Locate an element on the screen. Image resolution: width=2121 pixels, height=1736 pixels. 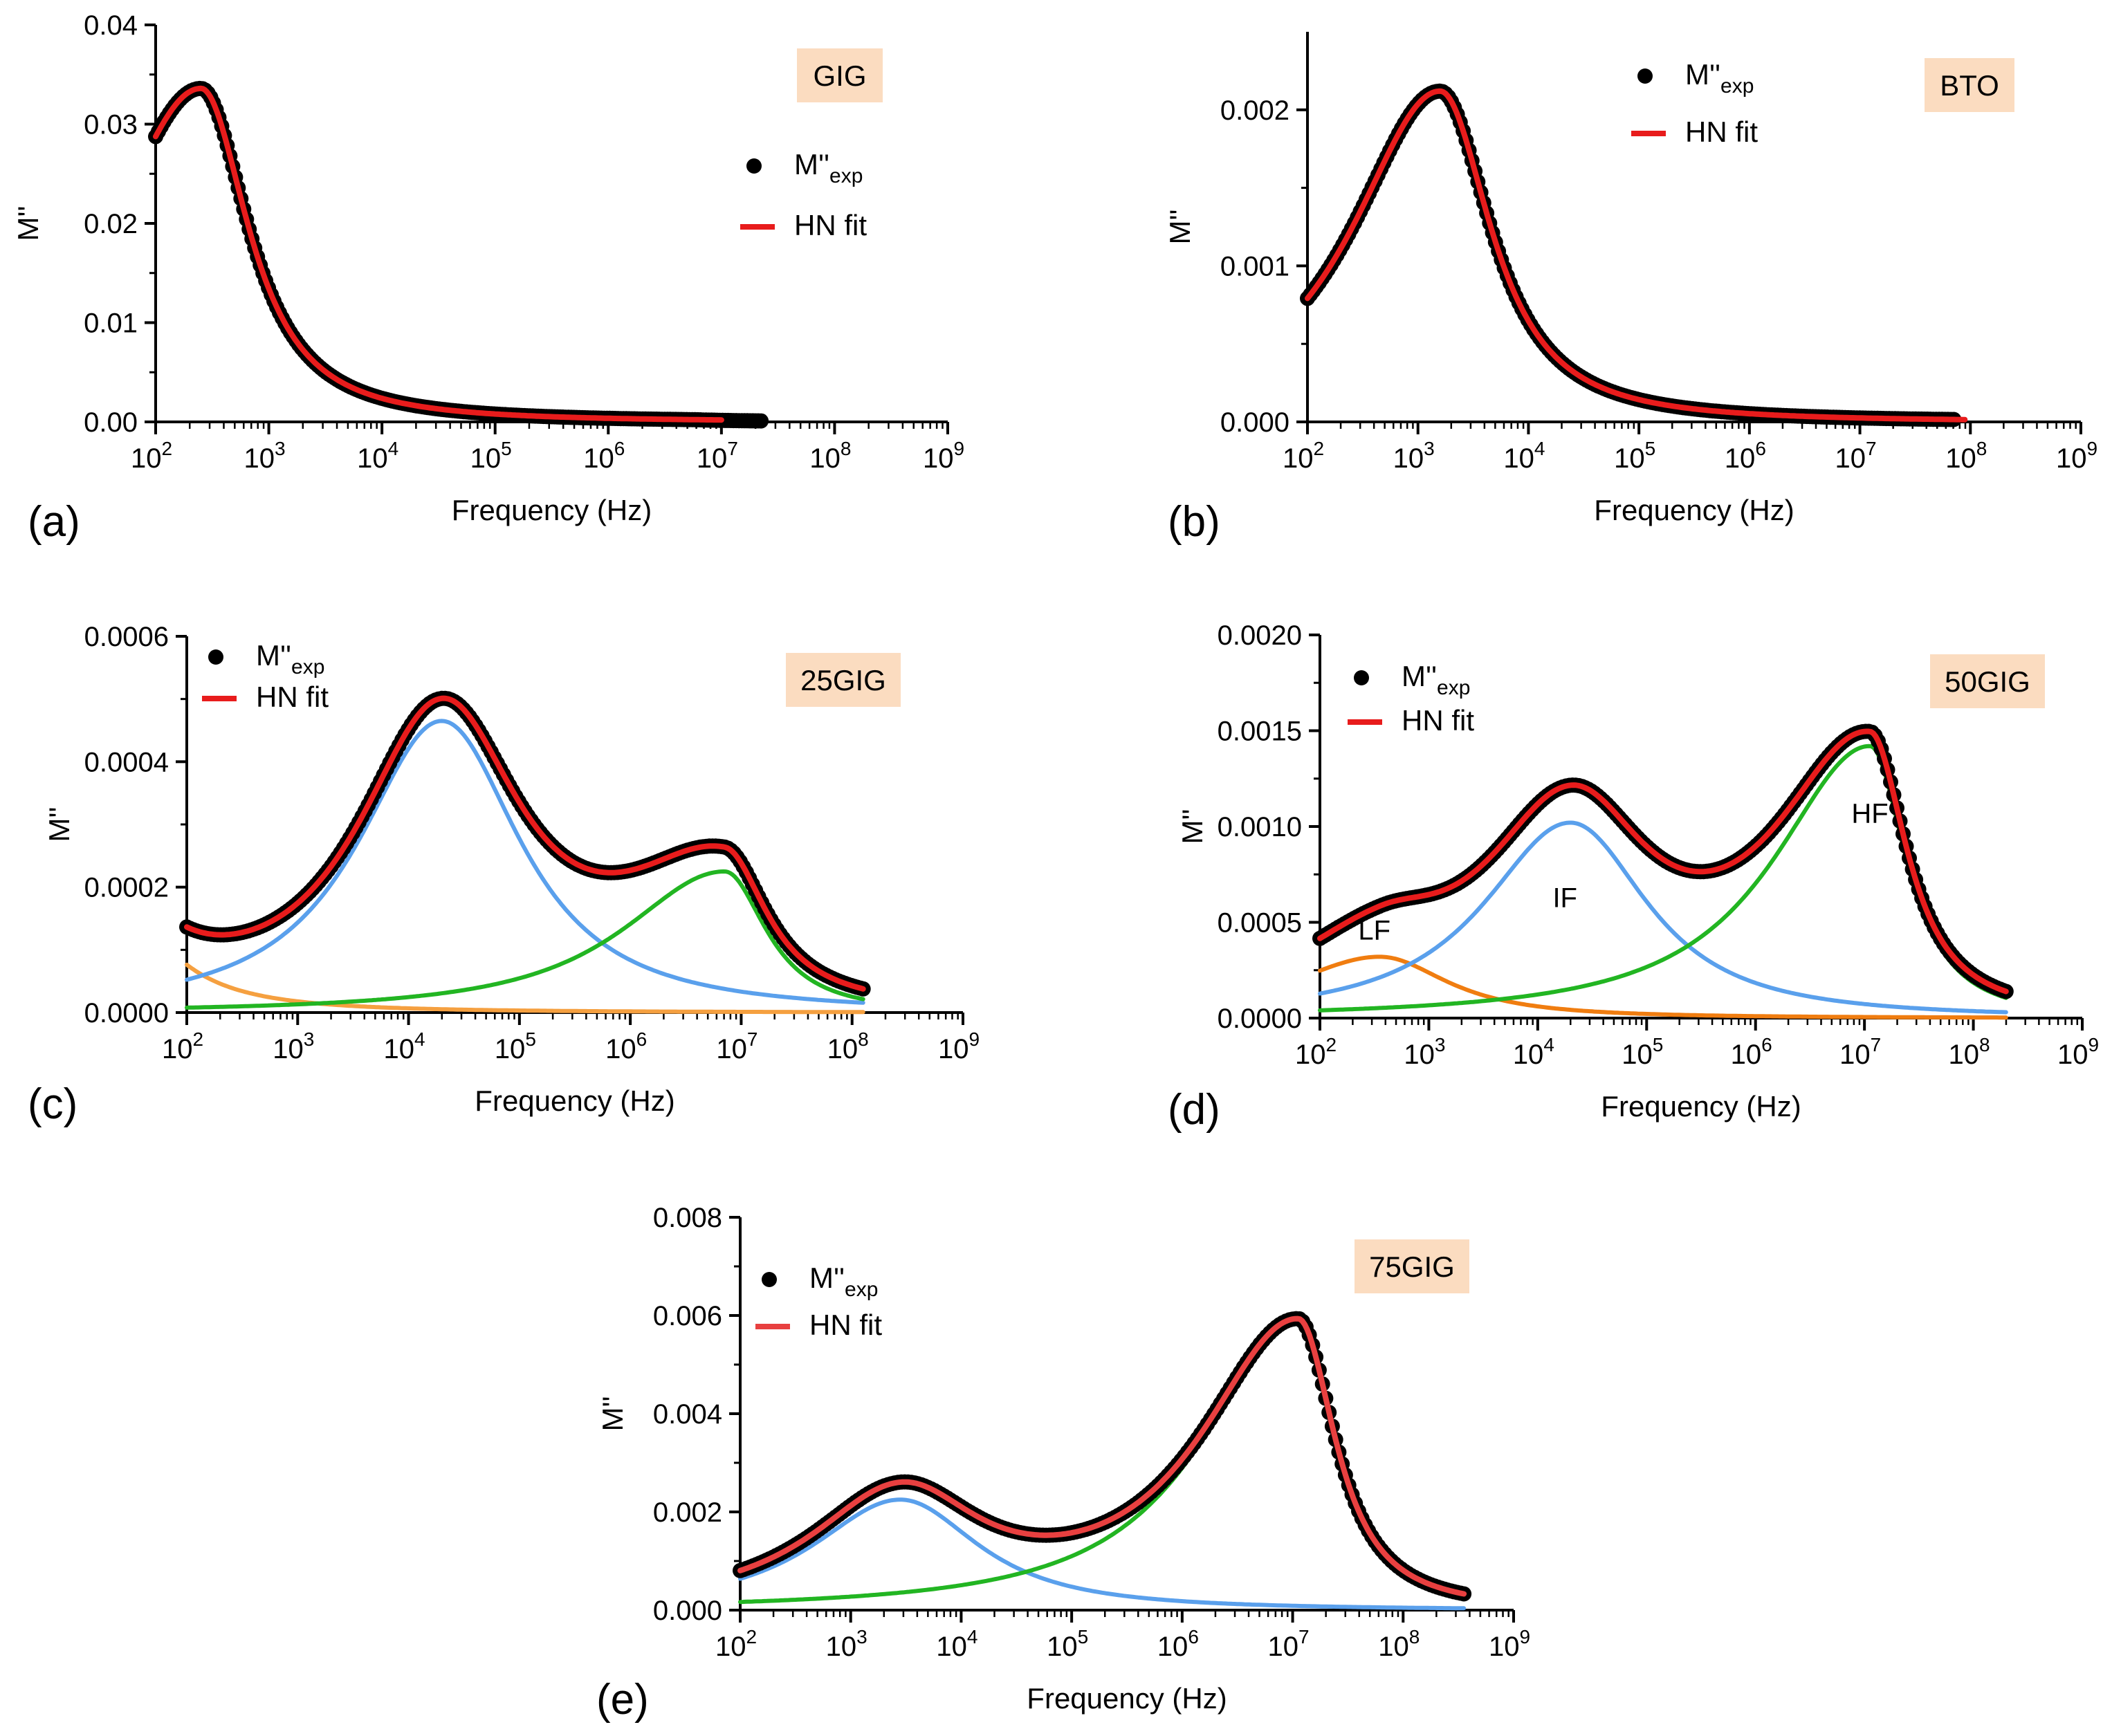
y-tick-label: 0.0006 is located at coordinates (126, 637).